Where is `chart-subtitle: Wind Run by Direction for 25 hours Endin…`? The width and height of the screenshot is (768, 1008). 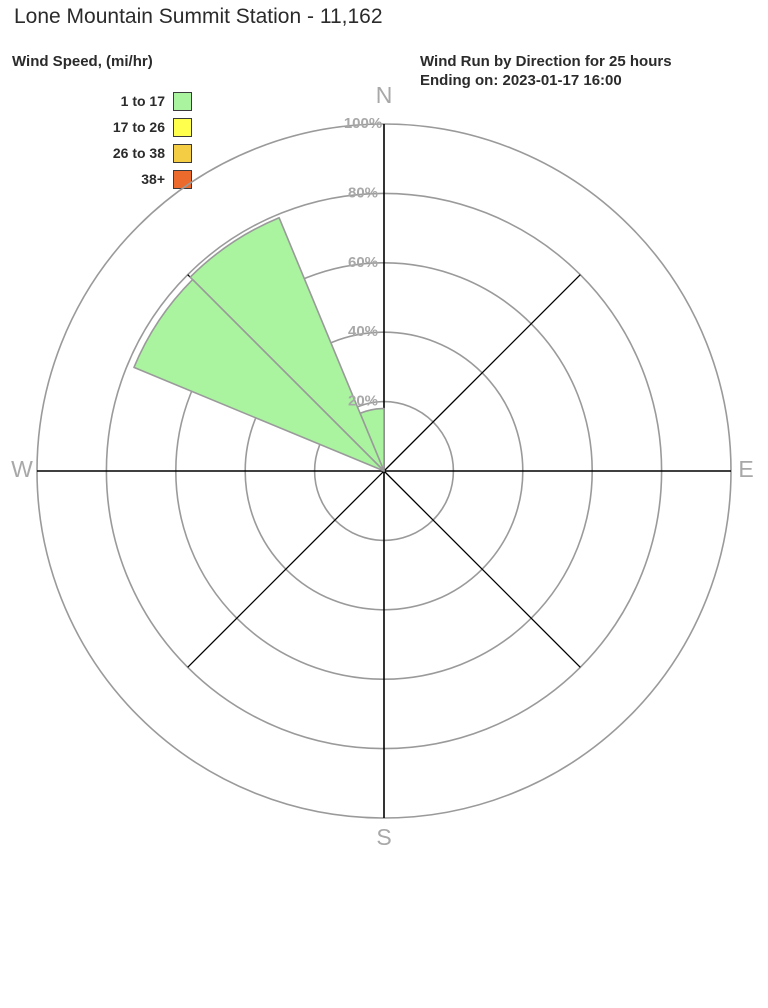 chart-subtitle: Wind Run by Direction for 25 hours Endin… is located at coordinates (546, 71).